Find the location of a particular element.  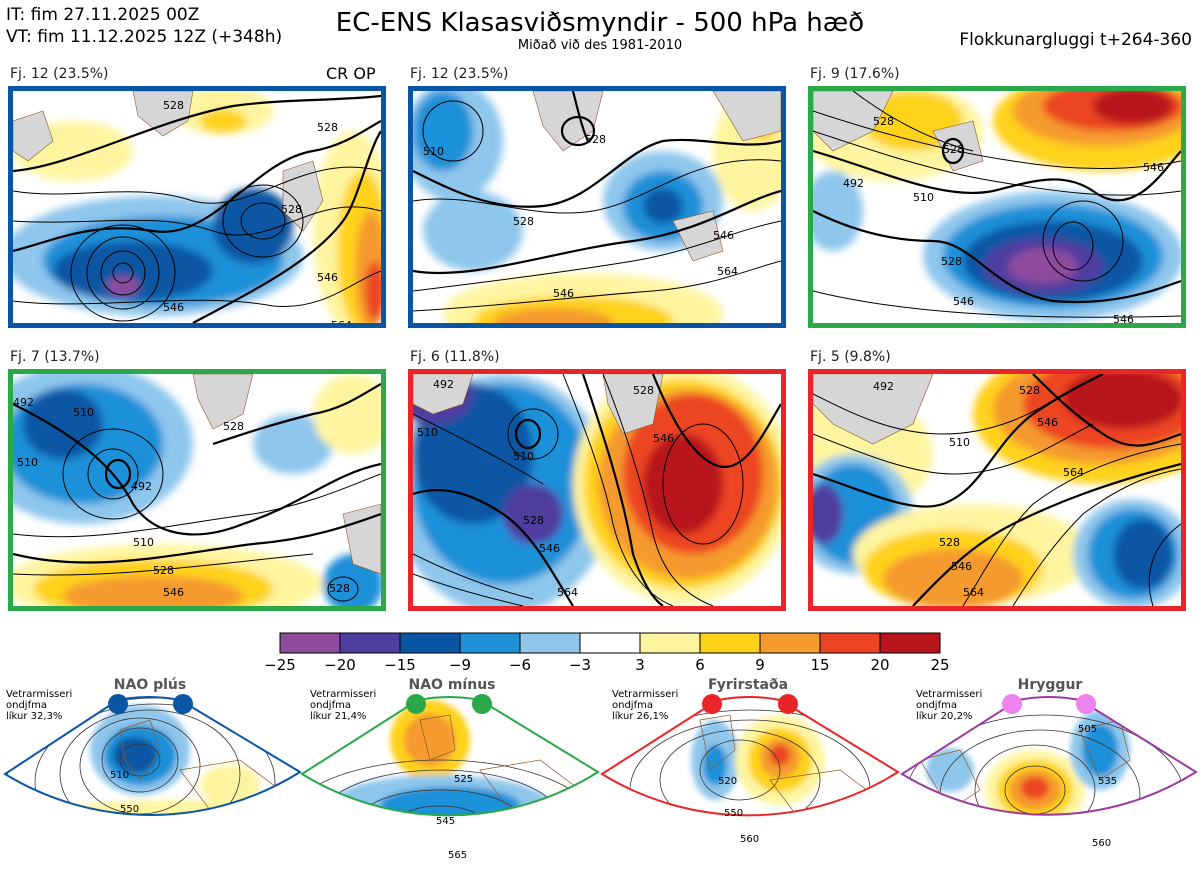

regime-info-ridge: Vetrarmisseri ondjfma líkur 20,2% is located at coordinates (949, 705).